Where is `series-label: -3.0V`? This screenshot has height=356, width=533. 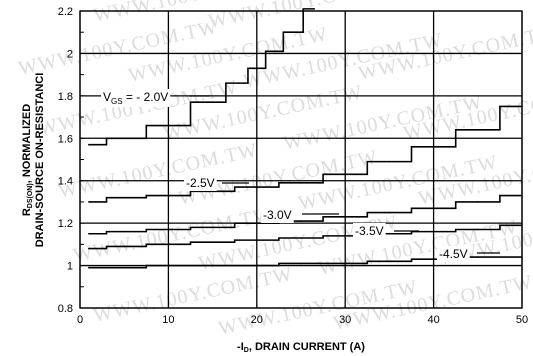 series-label: -3.0V is located at coordinates (277, 215).